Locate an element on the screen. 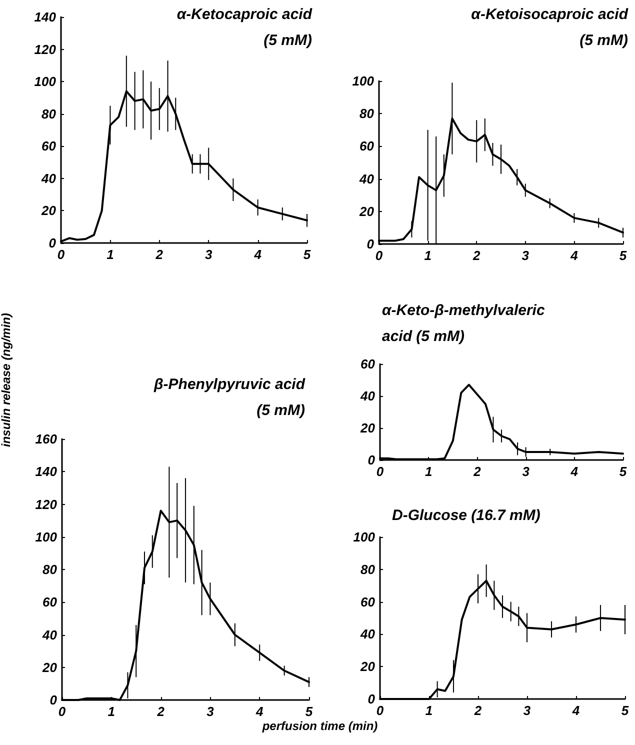 This screenshot has height=745, width=635. chart-title: α-Ketoisocaproic acid (5 mM) is located at coordinates (549, 28).